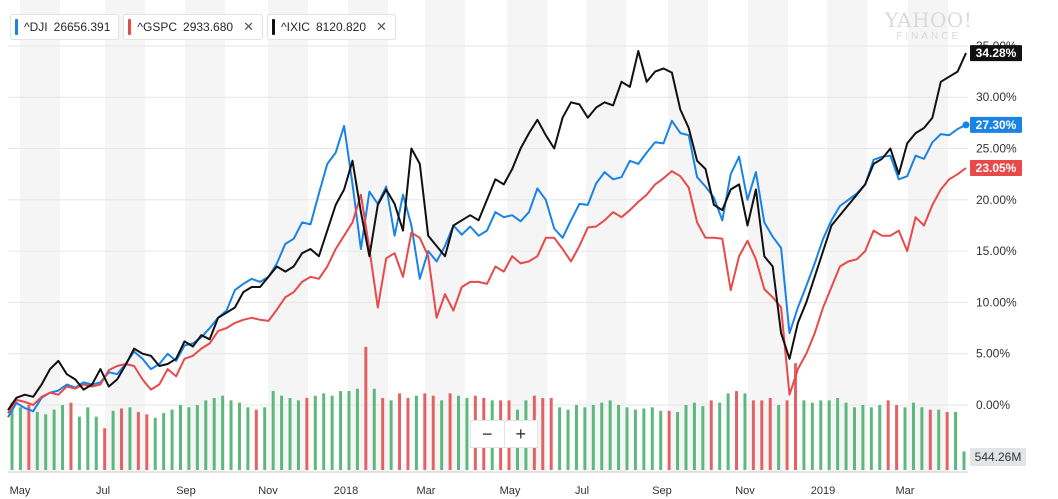 Image resolution: width=1058 pixels, height=499 pixels. Describe the element at coordinates (65, 27) in the screenshot. I see `legend-chip-dji: ^DJI 26656.391` at that location.